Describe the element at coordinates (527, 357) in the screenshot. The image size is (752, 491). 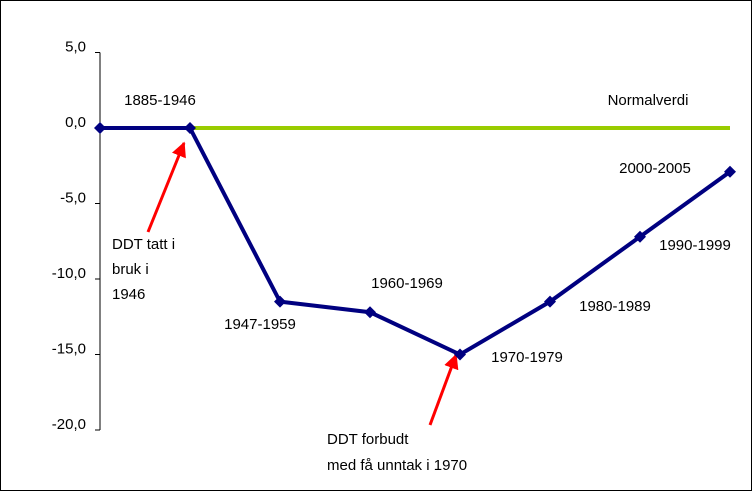
I see `point-label: 1970-1979` at that location.